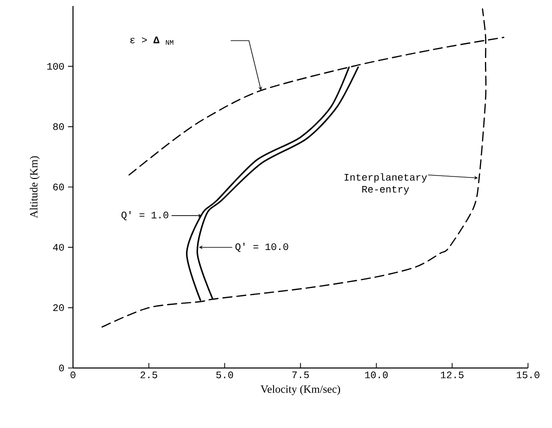  What do you see at coordinates (58, 126) in the screenshot?
I see `y-tick-label: 80` at bounding box center [58, 126].